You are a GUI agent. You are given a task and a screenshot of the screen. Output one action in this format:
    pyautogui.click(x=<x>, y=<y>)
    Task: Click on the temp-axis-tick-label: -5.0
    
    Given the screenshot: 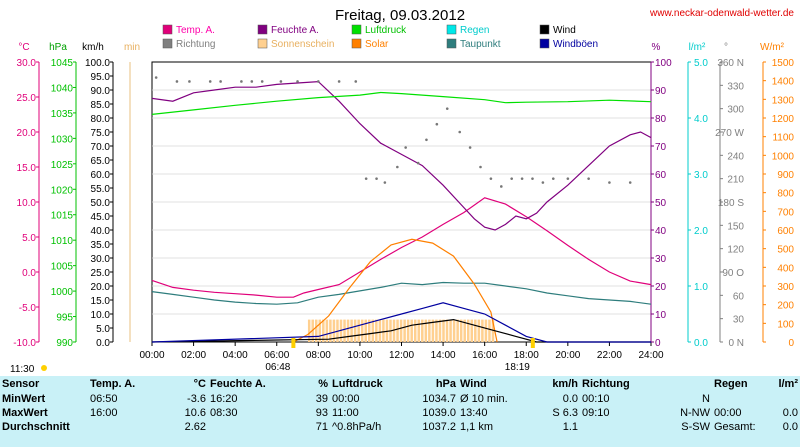 What is the action you would take?
    pyautogui.click(x=28, y=308)
    